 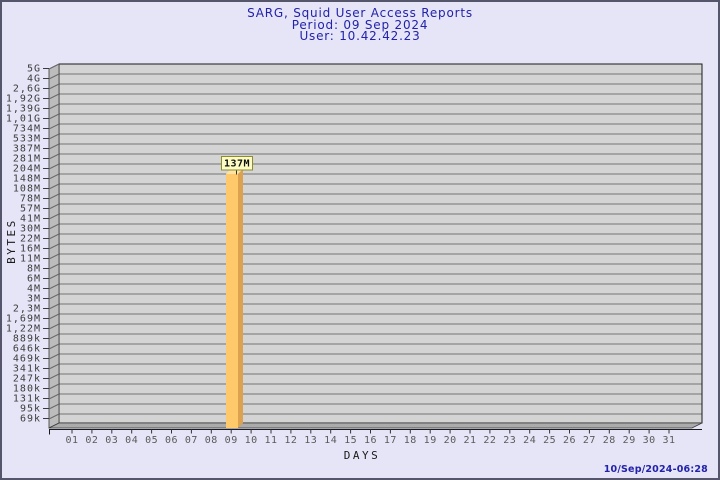 I want to click on y-tick-label: 1,22M, so click(x=23, y=329).